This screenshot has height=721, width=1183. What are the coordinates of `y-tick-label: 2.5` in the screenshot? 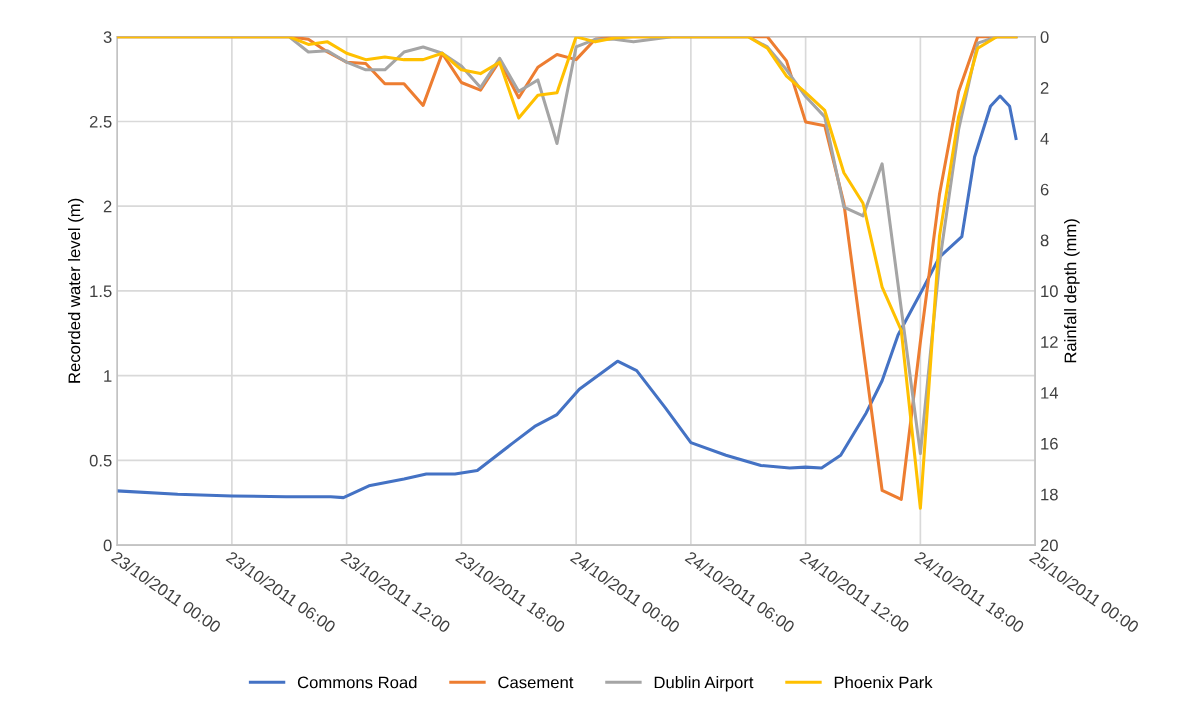 It's located at (100, 121).